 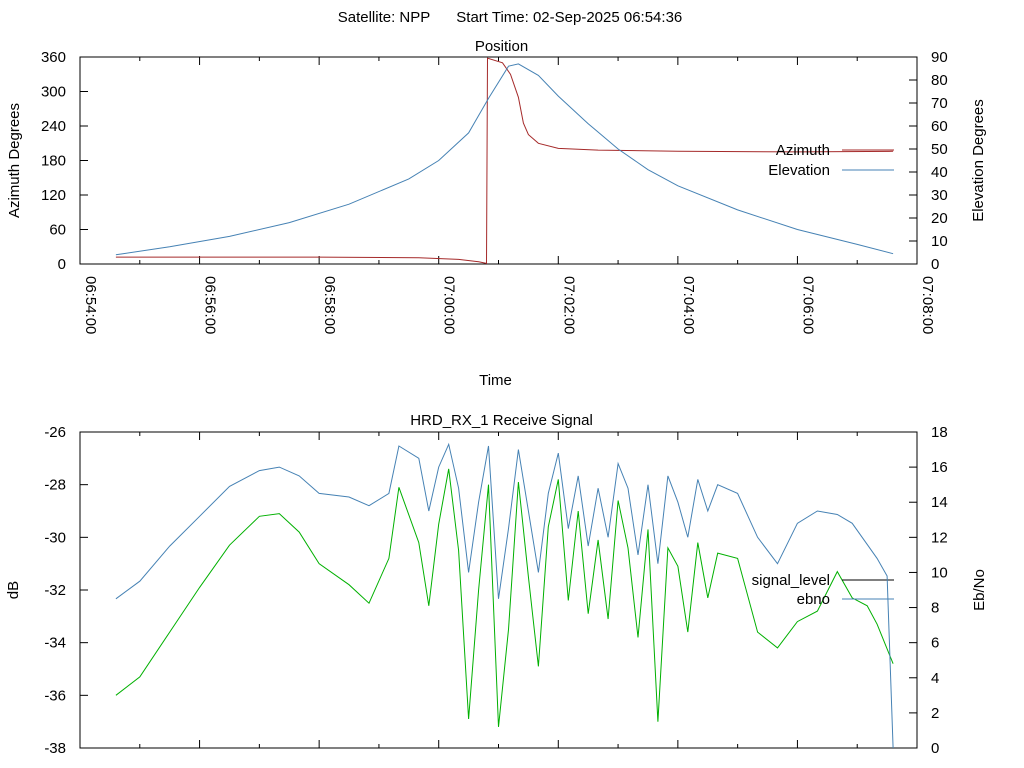 I want to click on y-tick-label: 180, so click(x=53, y=161).